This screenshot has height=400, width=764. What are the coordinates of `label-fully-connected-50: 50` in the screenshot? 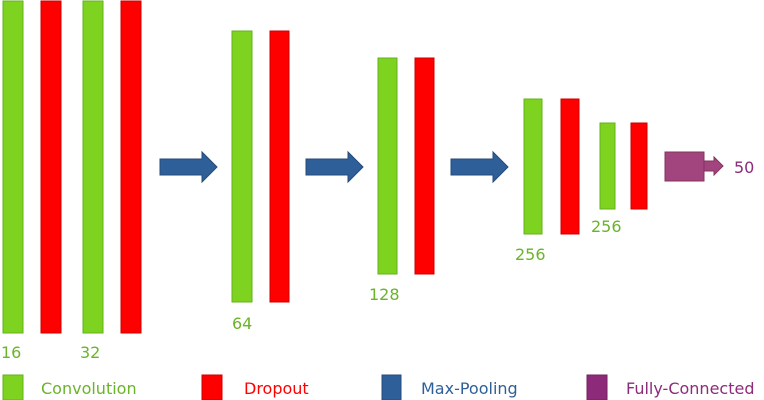 It's located at (744, 167).